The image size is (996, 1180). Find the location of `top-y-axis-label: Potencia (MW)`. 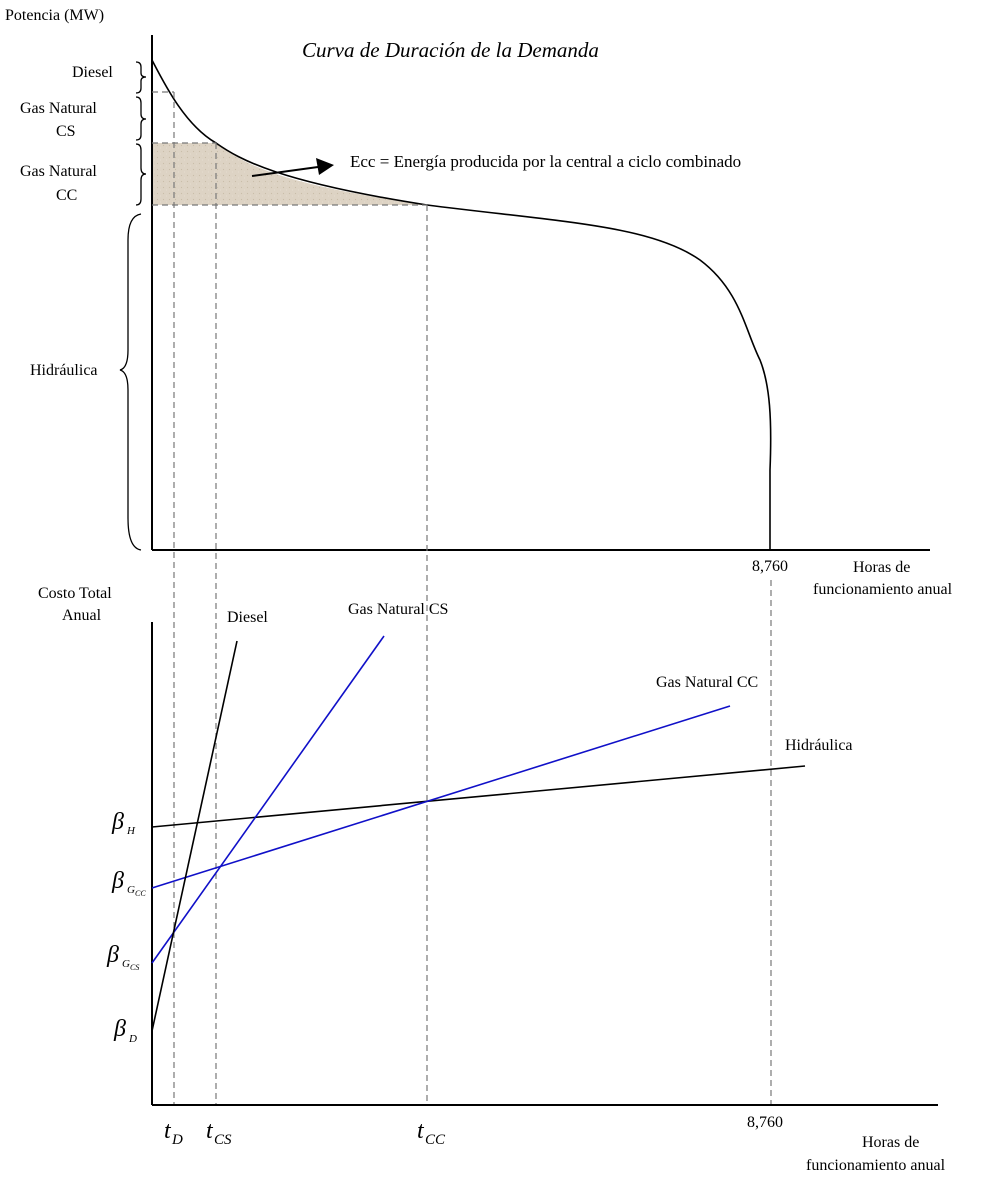

top-y-axis-label: Potencia (MW) is located at coordinates (54, 15).